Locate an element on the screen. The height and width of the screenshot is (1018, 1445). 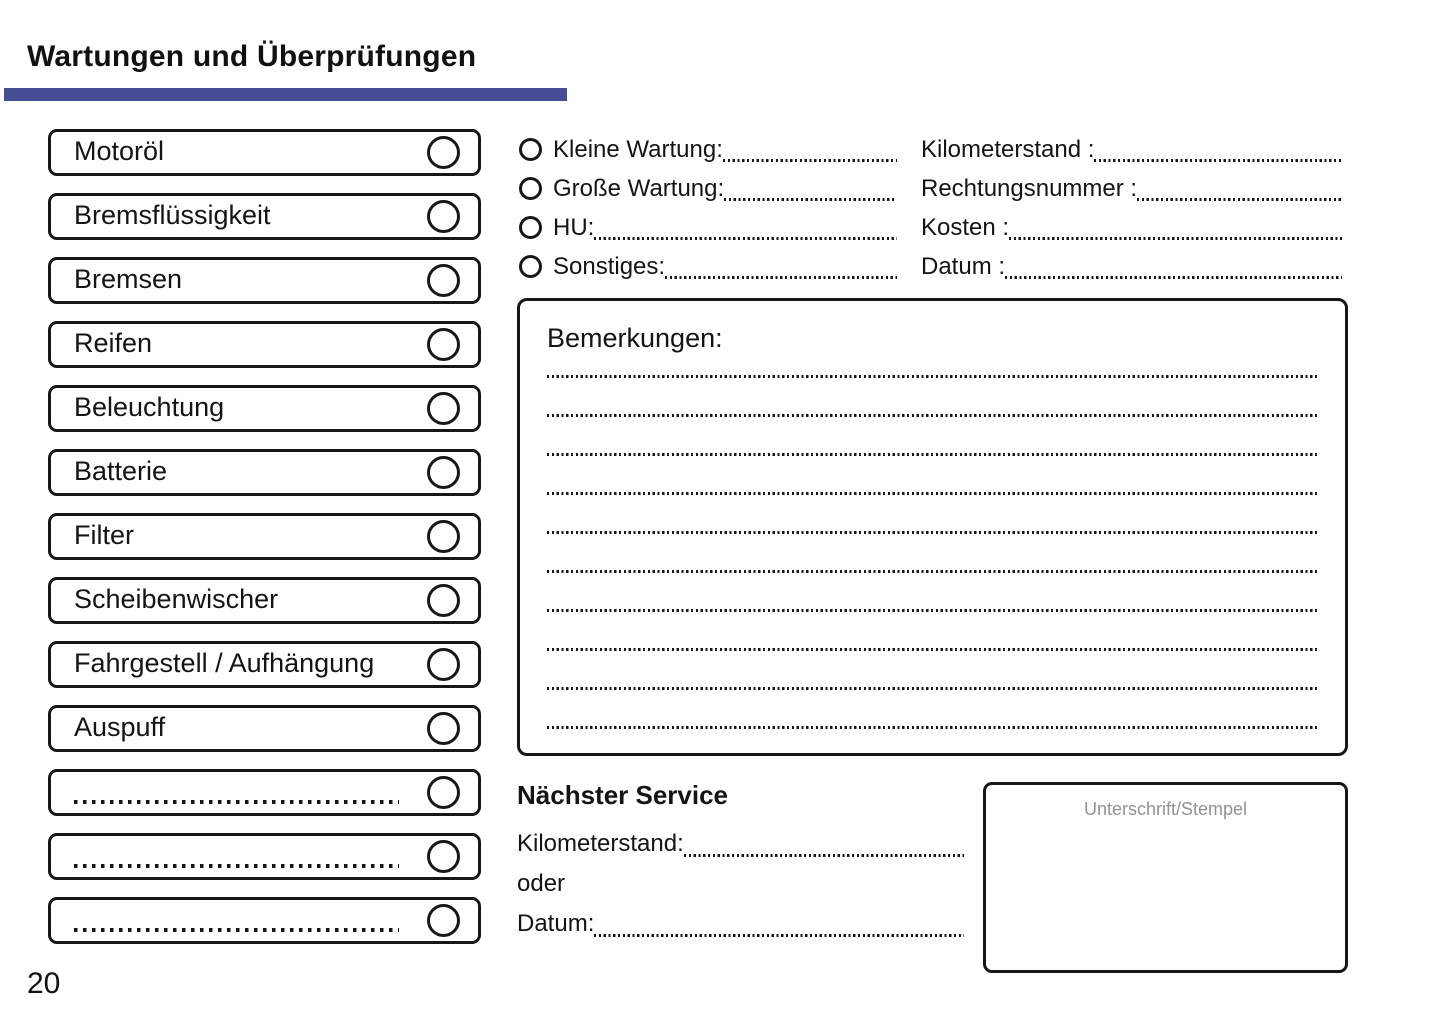
service-type-row: HU: is located at coordinates (708, 227).